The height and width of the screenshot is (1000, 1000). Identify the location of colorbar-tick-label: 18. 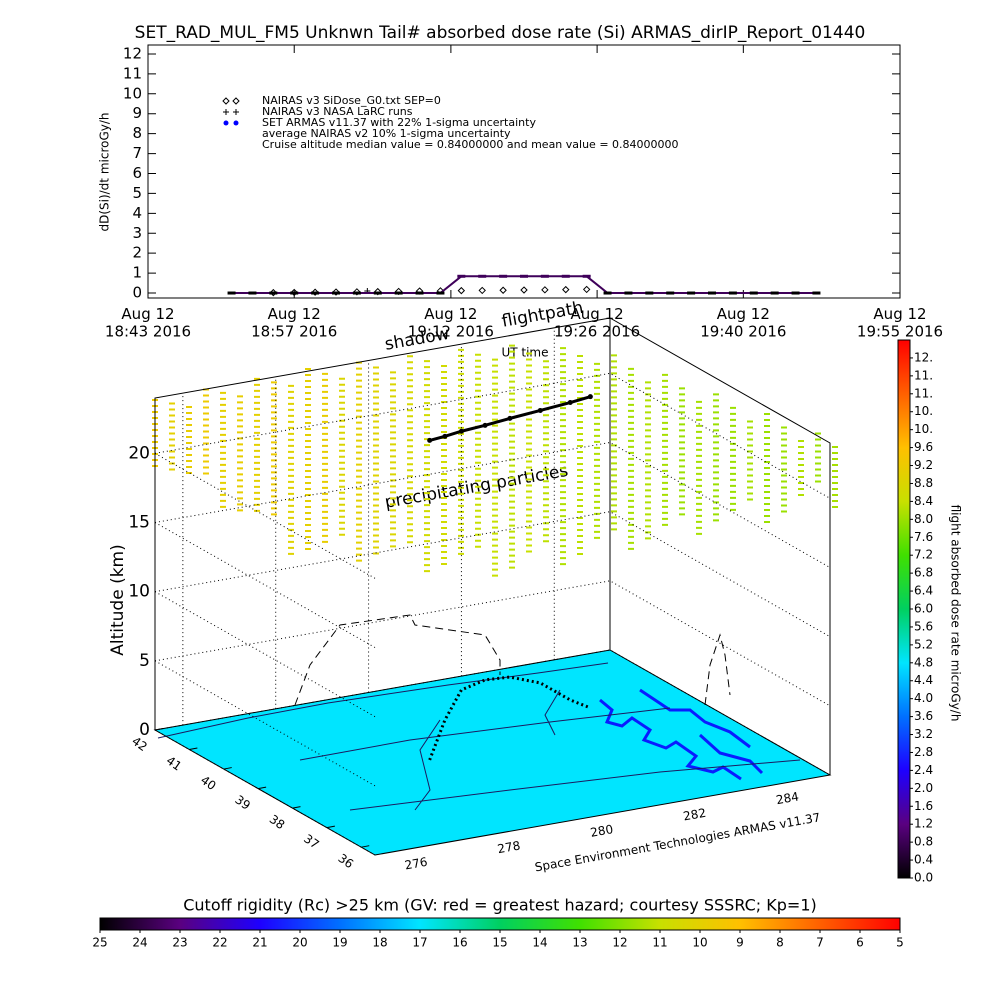
(379, 943).